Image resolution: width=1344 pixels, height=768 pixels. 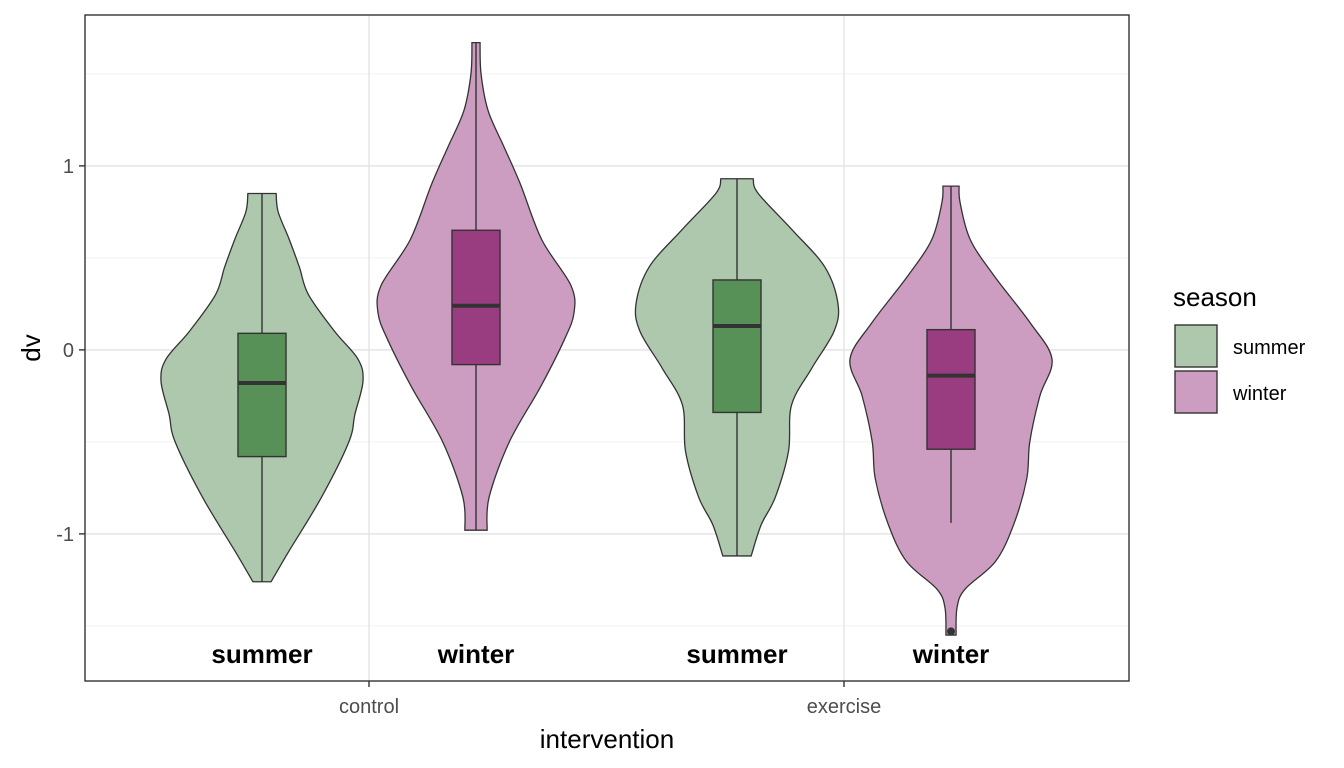 What do you see at coordinates (951, 654) in the screenshot?
I see `group-label-exercise-winter: winter` at bounding box center [951, 654].